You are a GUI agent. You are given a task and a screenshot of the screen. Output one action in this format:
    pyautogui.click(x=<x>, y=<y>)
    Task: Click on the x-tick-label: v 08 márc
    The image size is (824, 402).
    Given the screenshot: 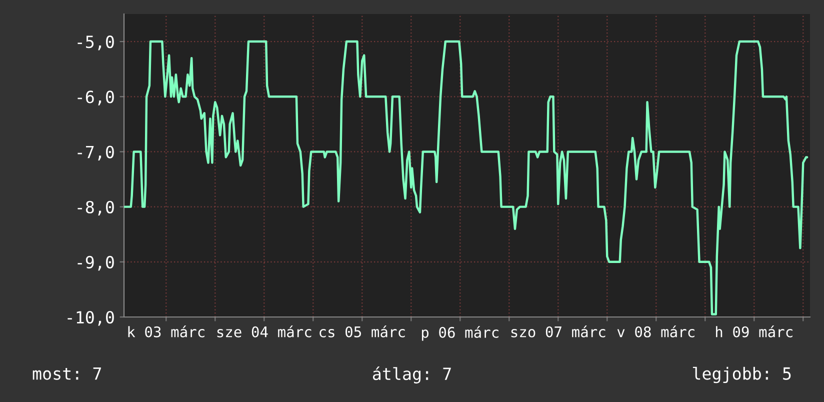 What is the action you would take?
    pyautogui.click(x=655, y=332)
    